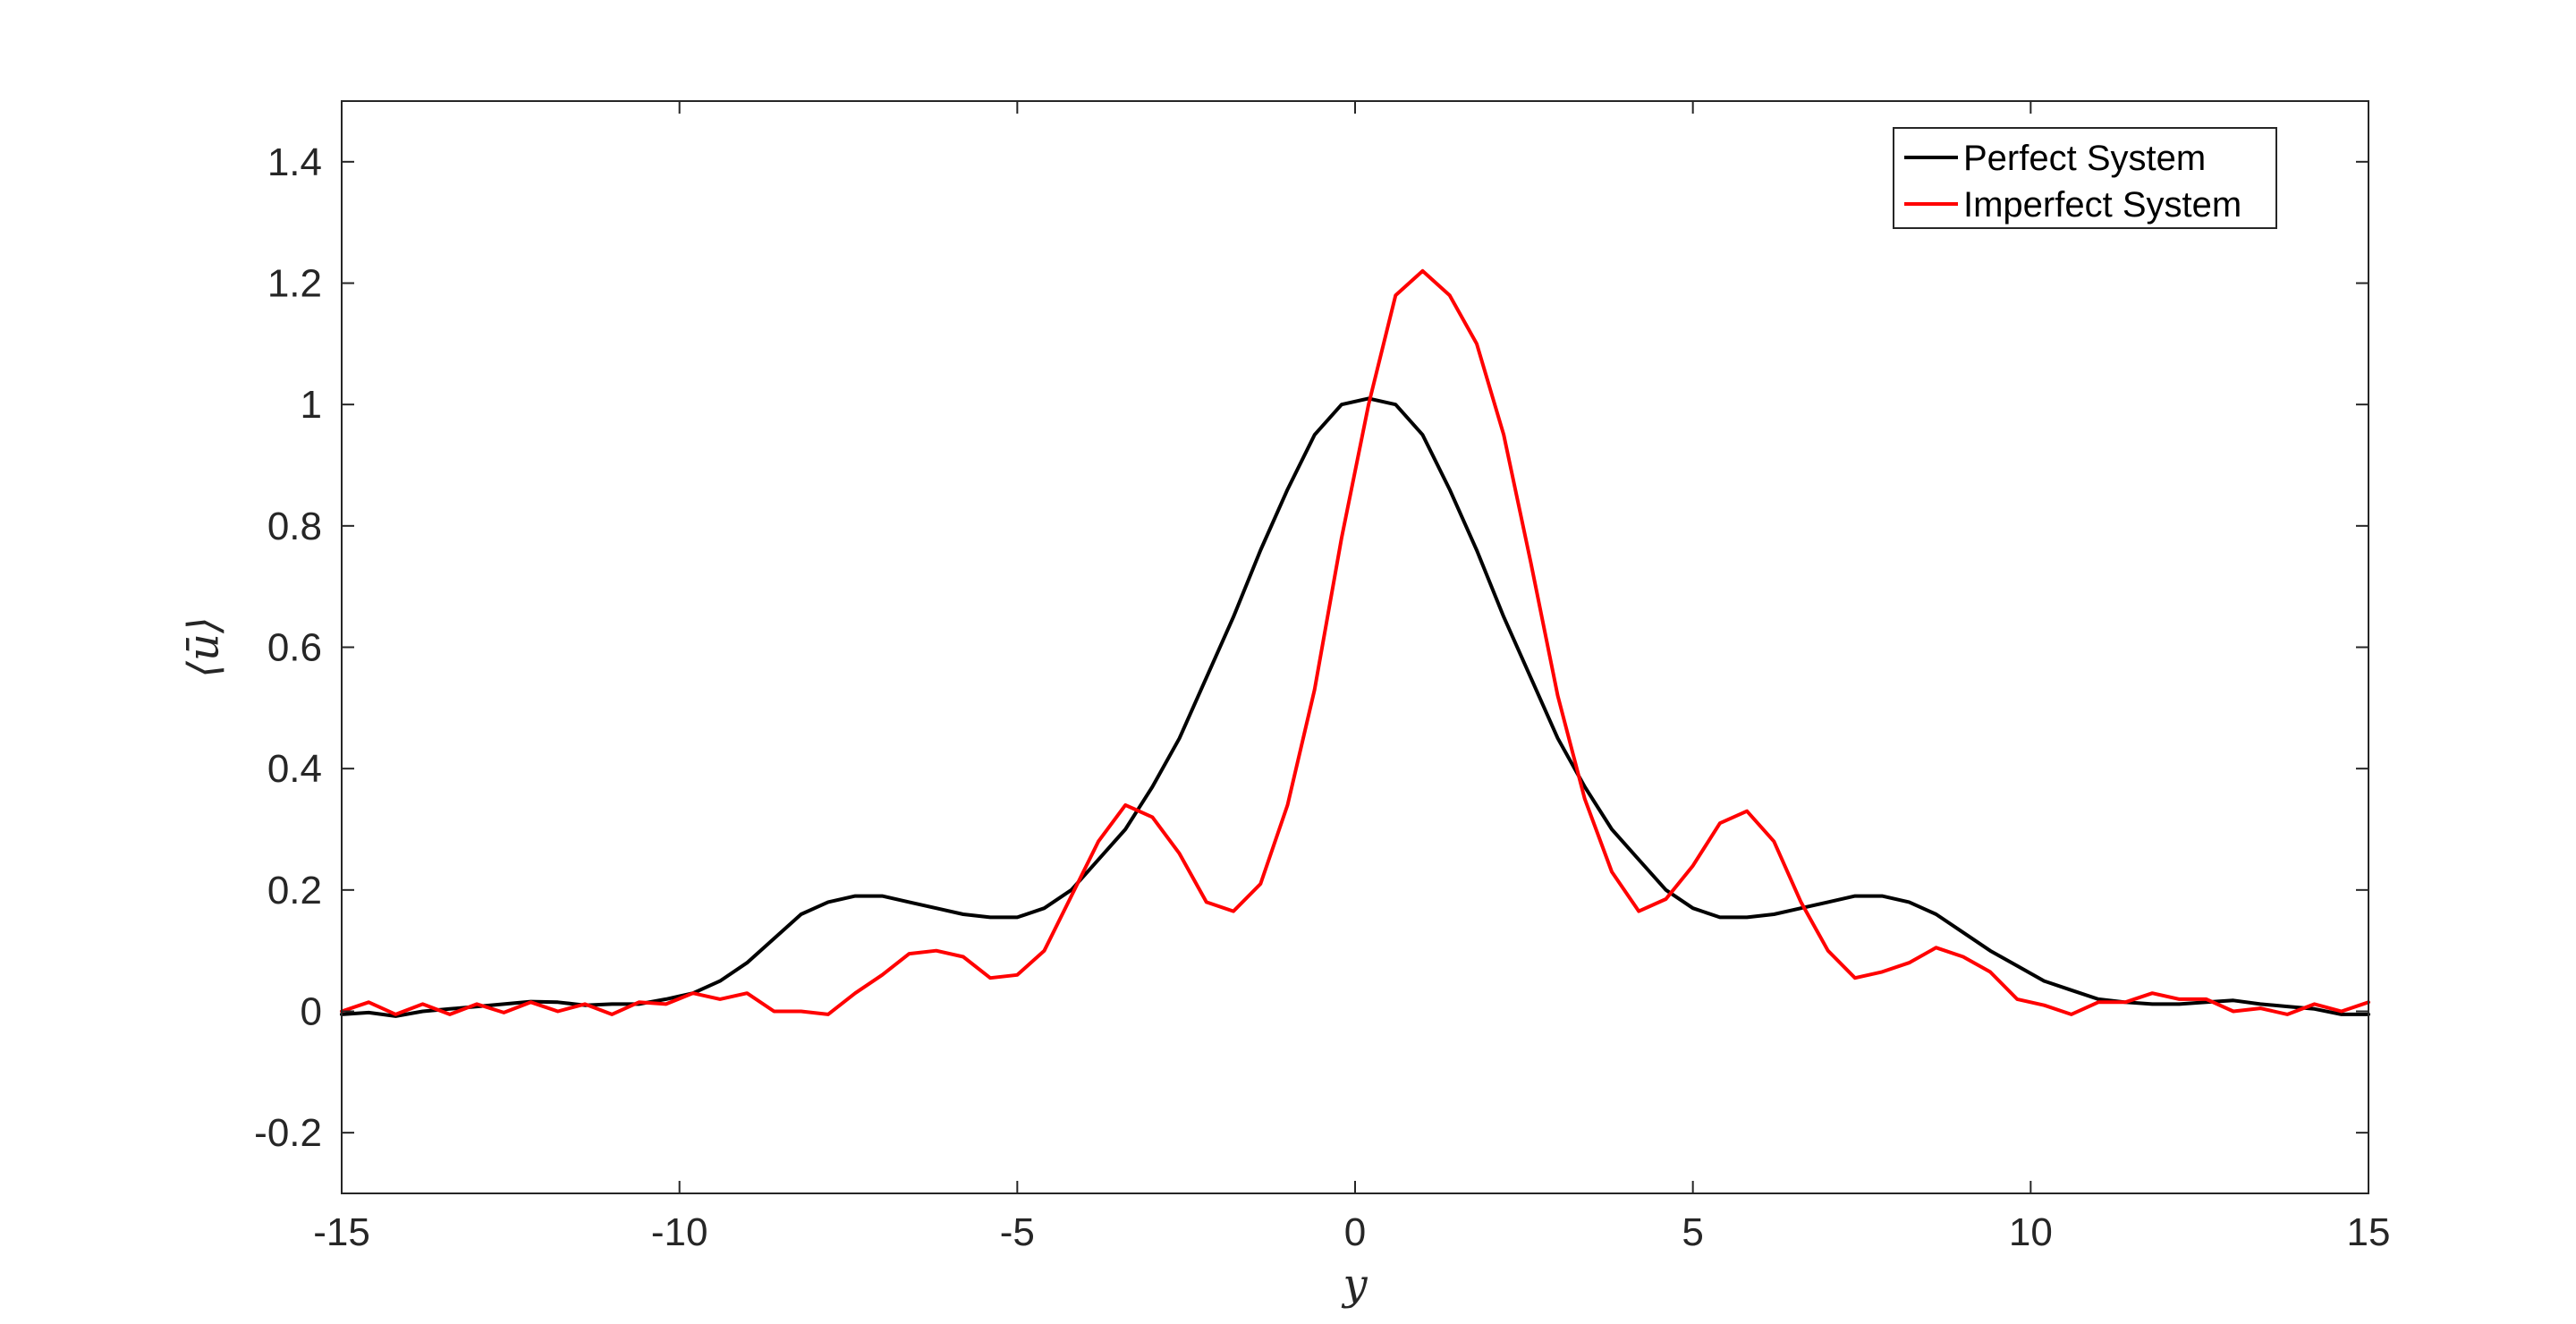 The width and height of the screenshot is (2576, 1324). I want to click on x-tick-label: 10, so click(2031, 1232).